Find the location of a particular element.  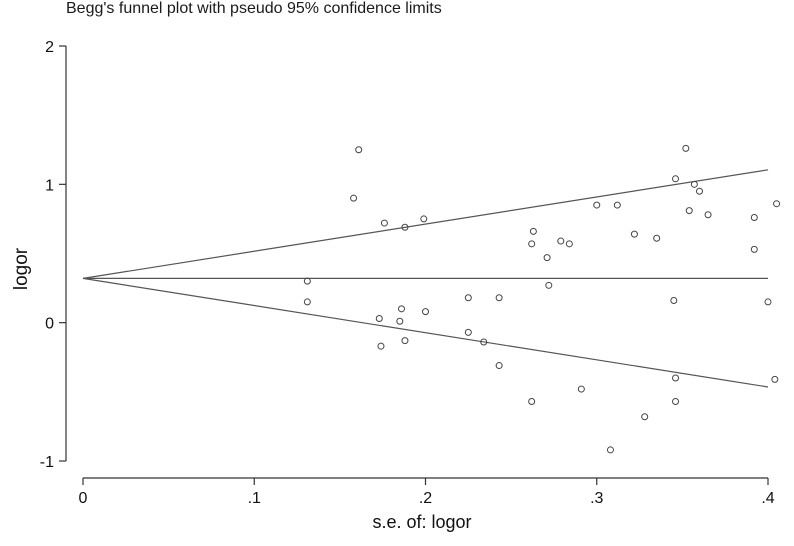

x-tick-label: .4 is located at coordinates (767, 498).